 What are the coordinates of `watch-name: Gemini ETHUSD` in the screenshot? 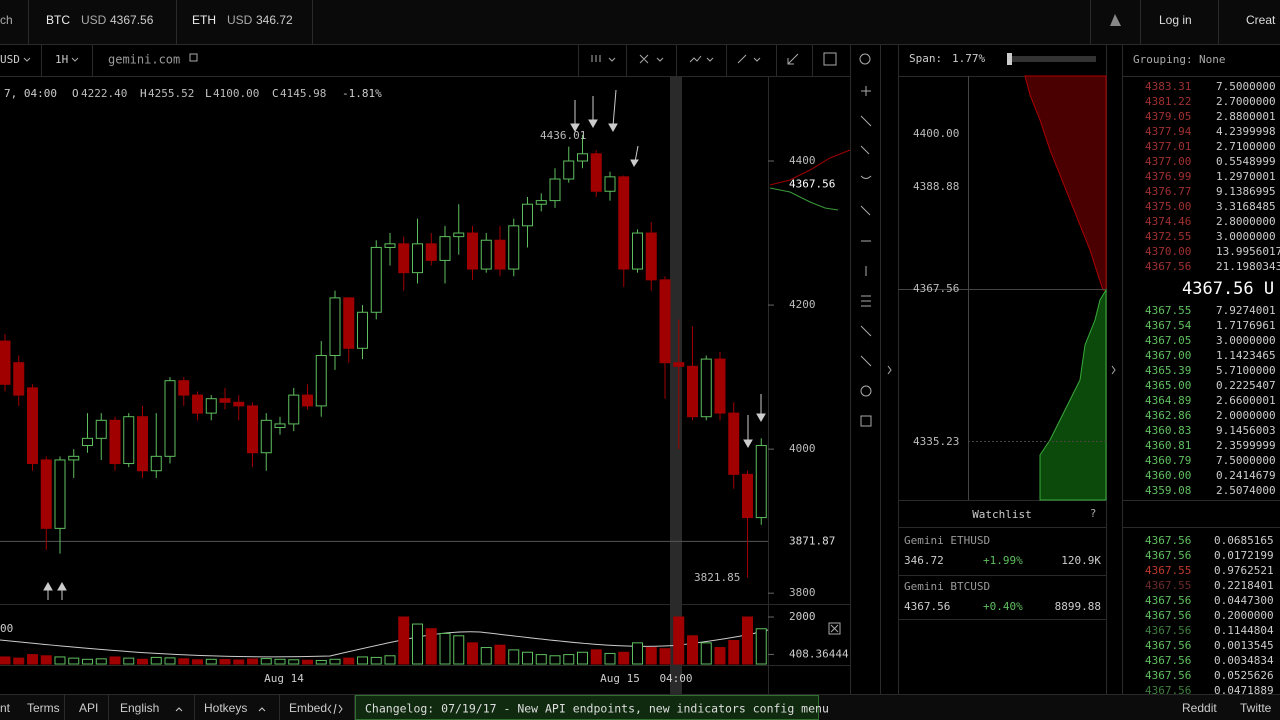 It's located at (947, 540).